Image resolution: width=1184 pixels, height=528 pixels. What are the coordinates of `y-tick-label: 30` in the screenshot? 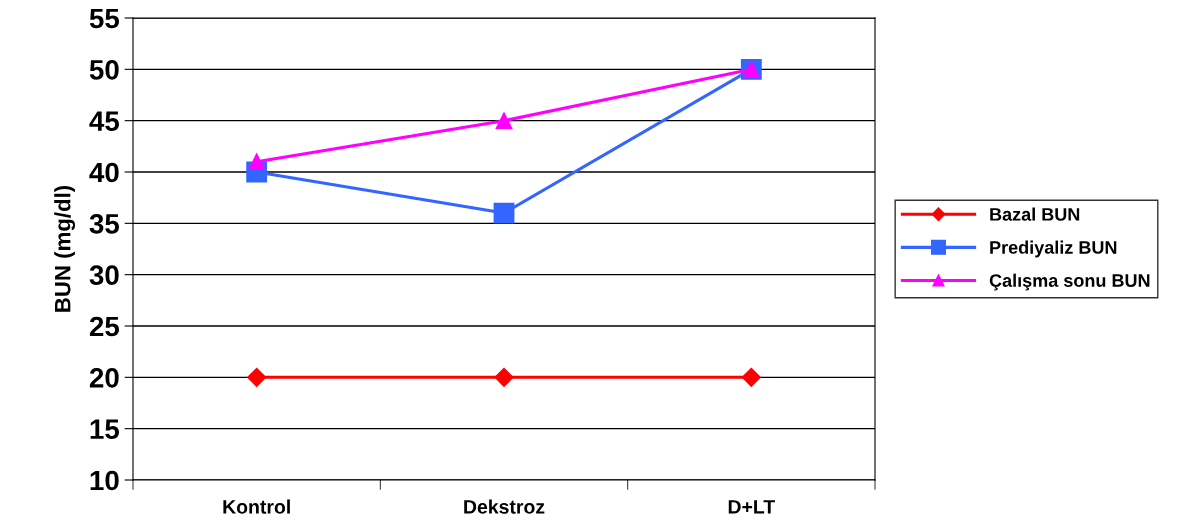 It's located at (104, 275).